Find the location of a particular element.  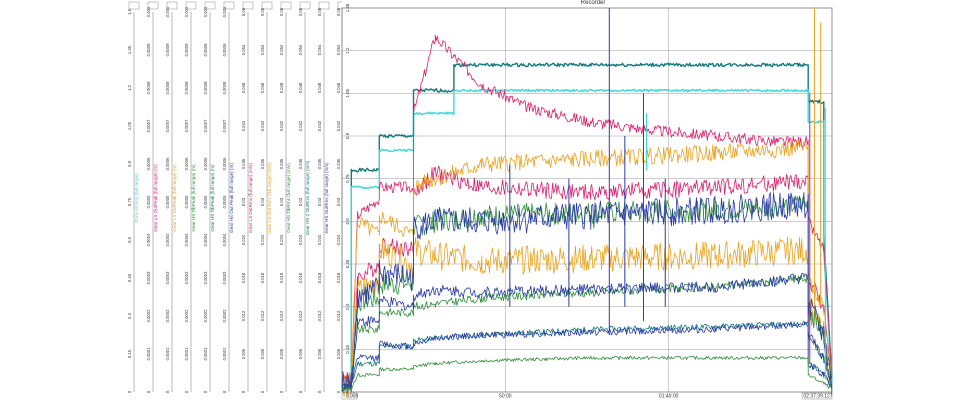

x-tick-label: 02:37:39.127 is located at coordinates (817, 397).